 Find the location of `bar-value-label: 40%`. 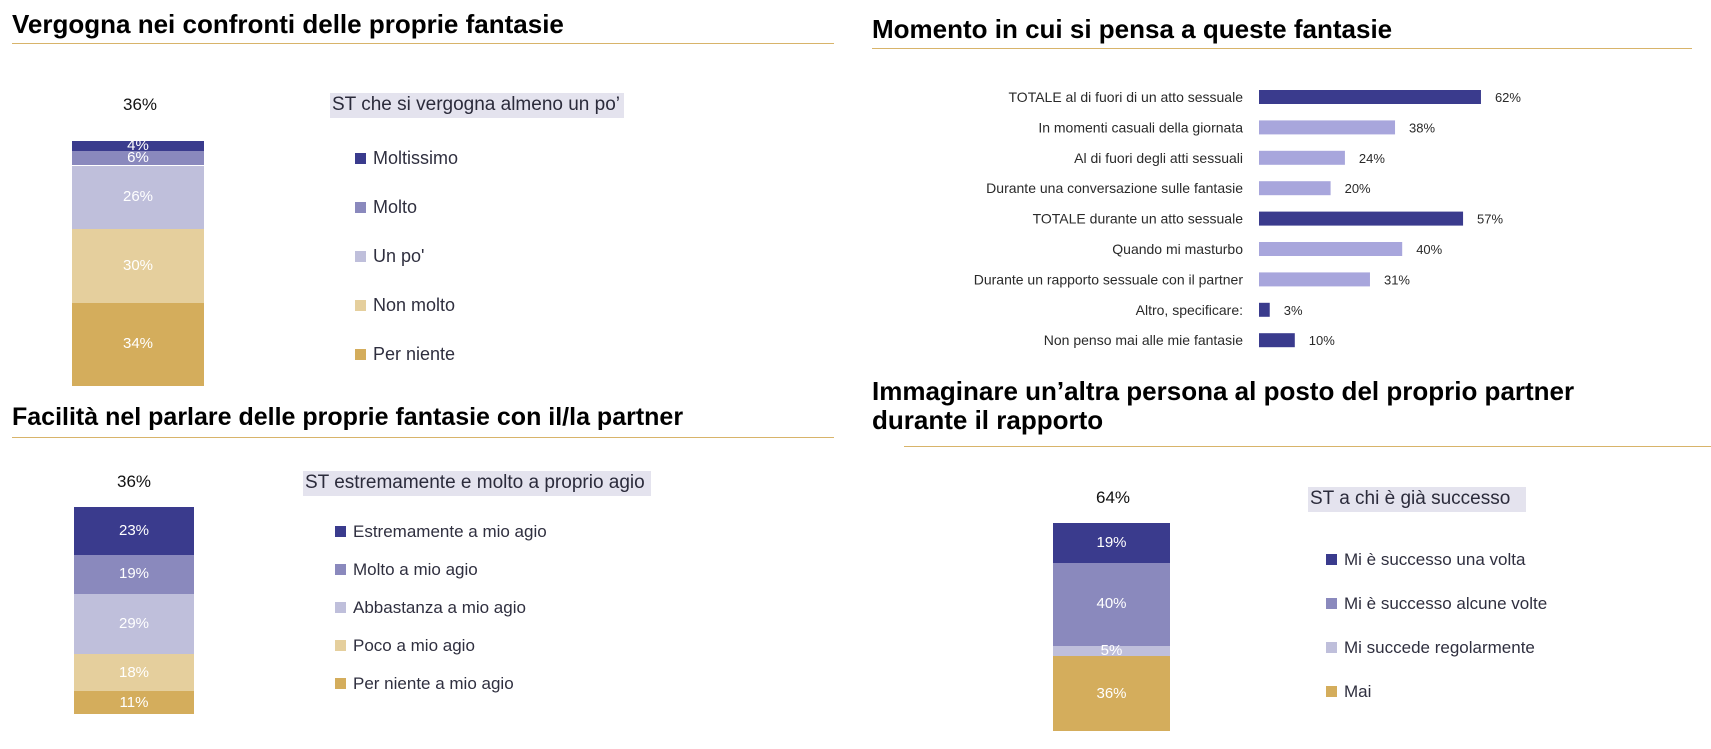

bar-value-label: 40% is located at coordinates (1429, 249).